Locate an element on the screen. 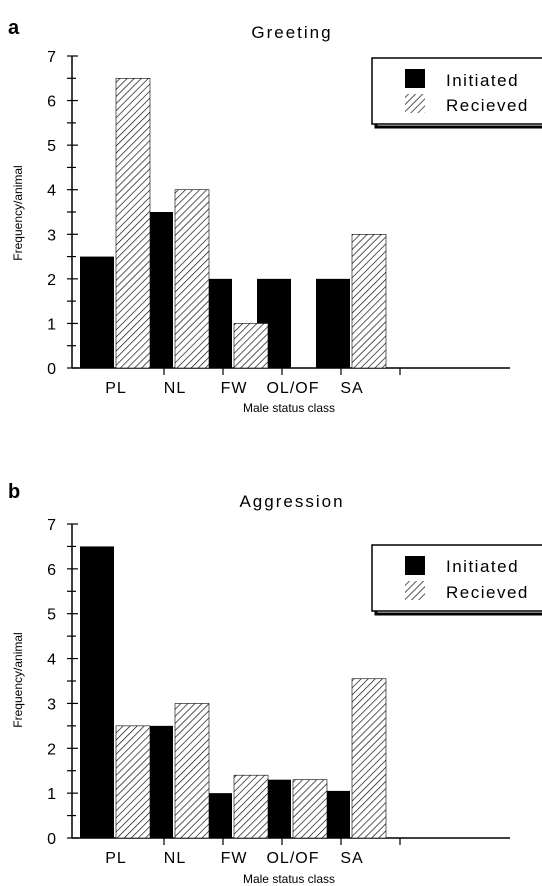 This screenshot has height=886, width=542. bar-recieved-ol-of is located at coordinates (310, 809).